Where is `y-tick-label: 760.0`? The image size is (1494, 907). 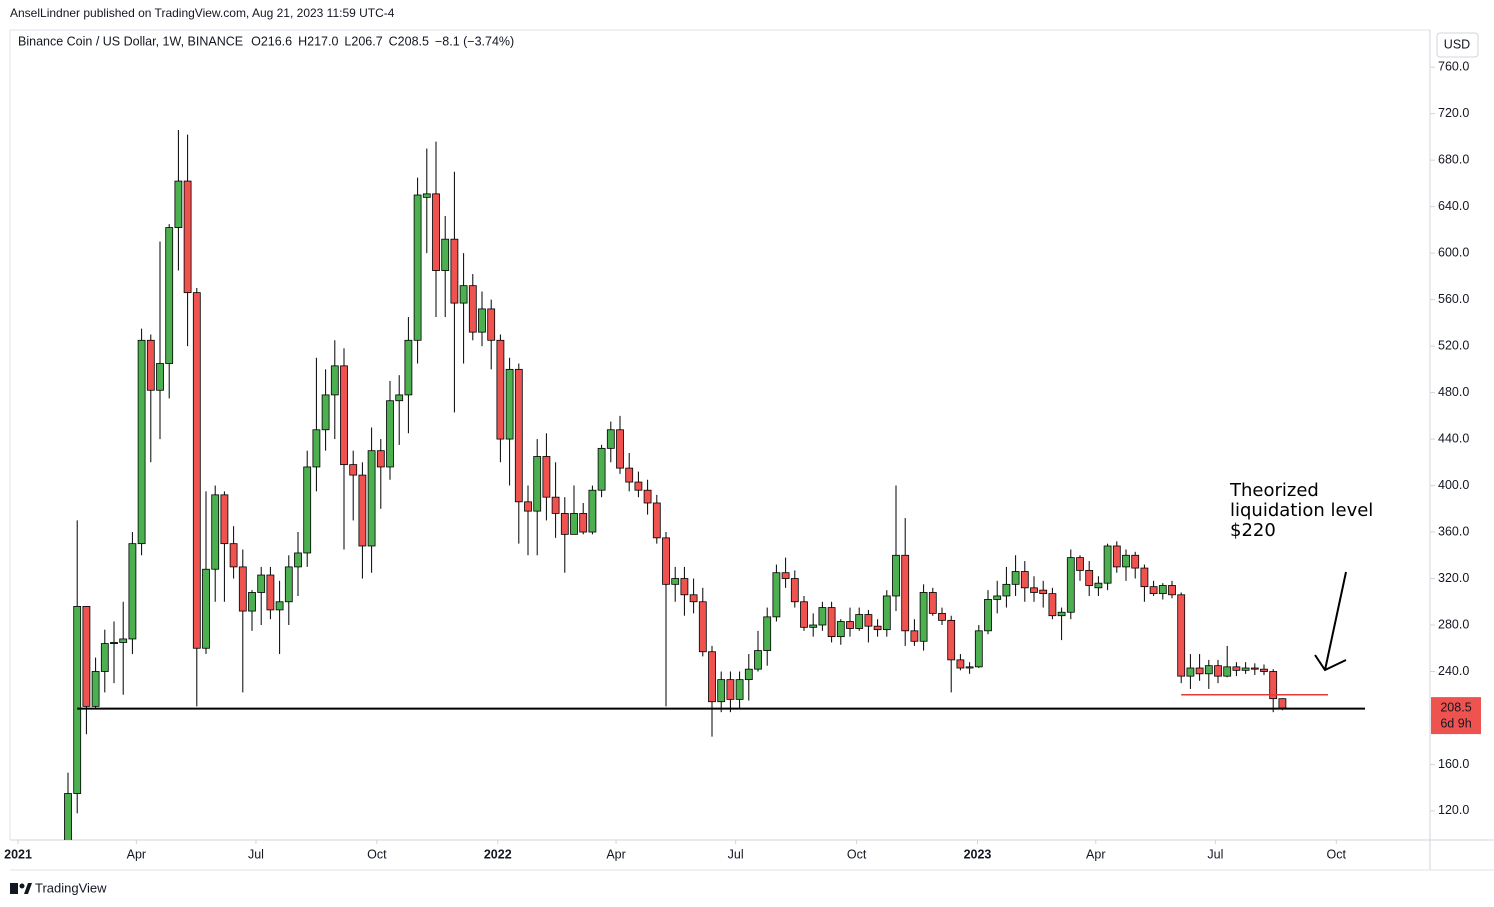 y-tick-label: 760.0 is located at coordinates (1453, 66).